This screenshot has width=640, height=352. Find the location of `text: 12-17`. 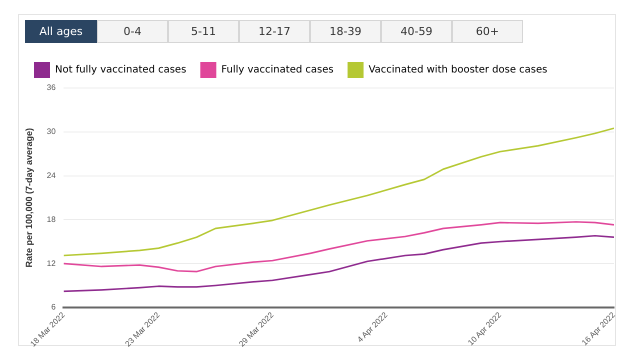

text: 12-17 is located at coordinates (274, 31).